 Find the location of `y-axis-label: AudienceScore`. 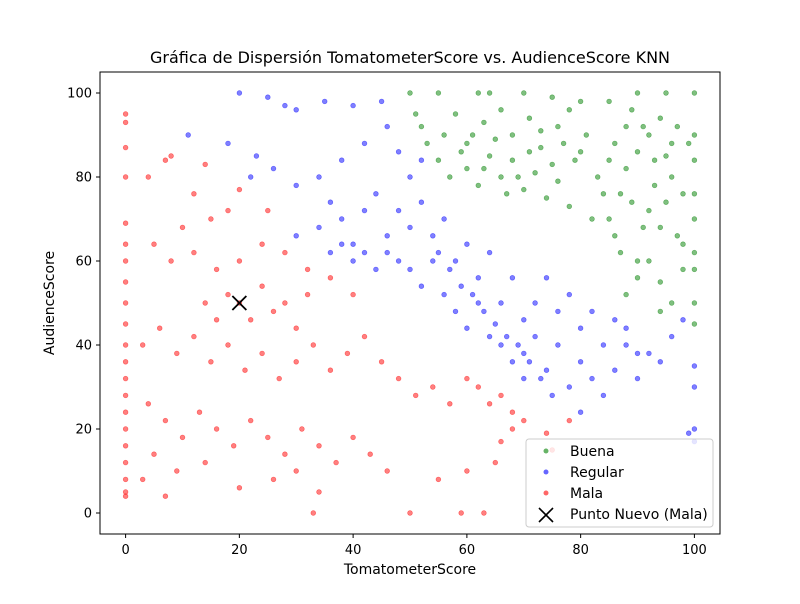

y-axis-label: AudienceScore is located at coordinates (50, 303).